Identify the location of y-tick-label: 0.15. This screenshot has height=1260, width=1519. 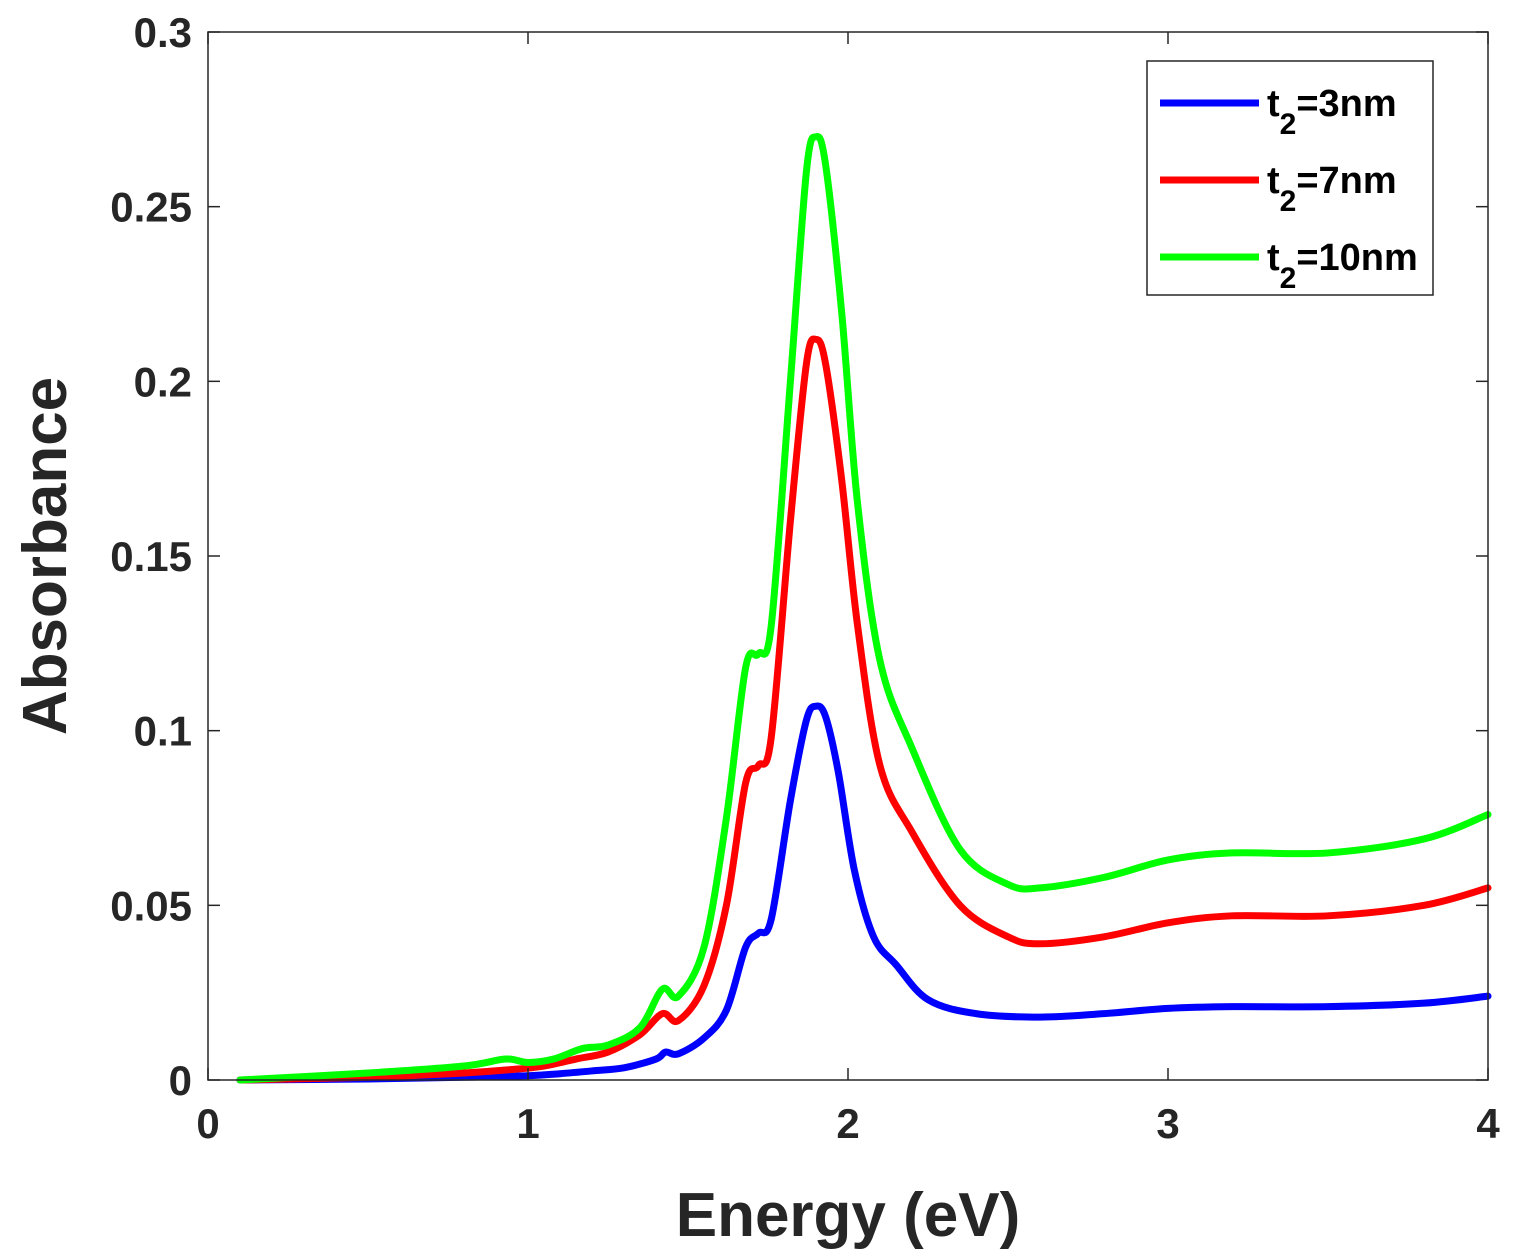
(151, 556).